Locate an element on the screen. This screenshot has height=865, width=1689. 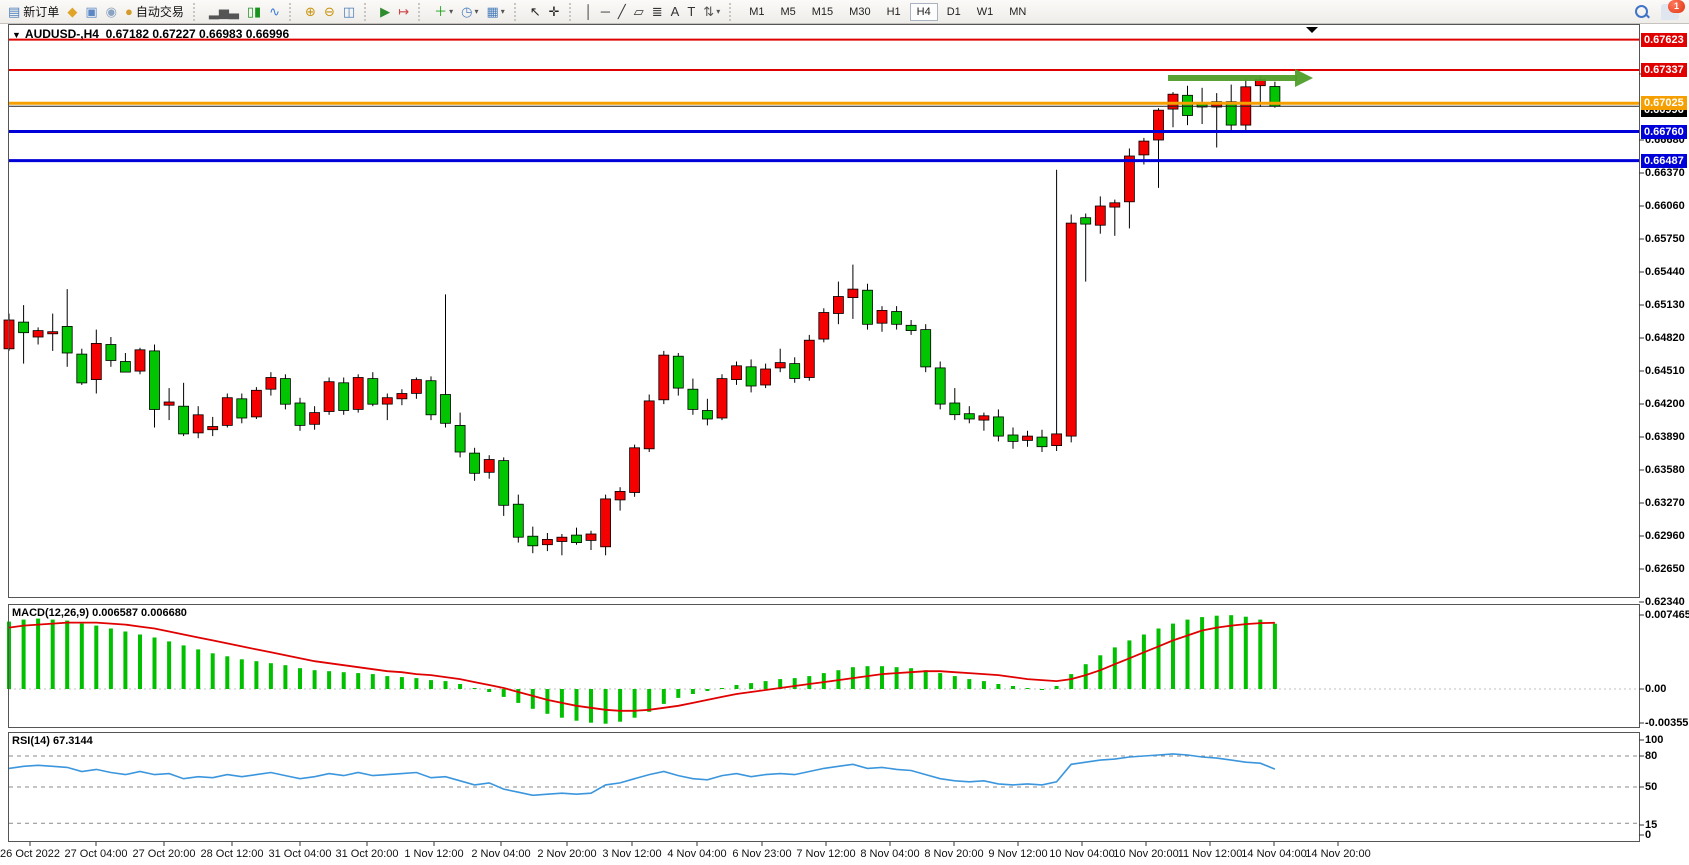
toolbar-group: │ ─ ╱ ▱ ≣ A T ⇅ ▾ is located at coordinates (653, 12).